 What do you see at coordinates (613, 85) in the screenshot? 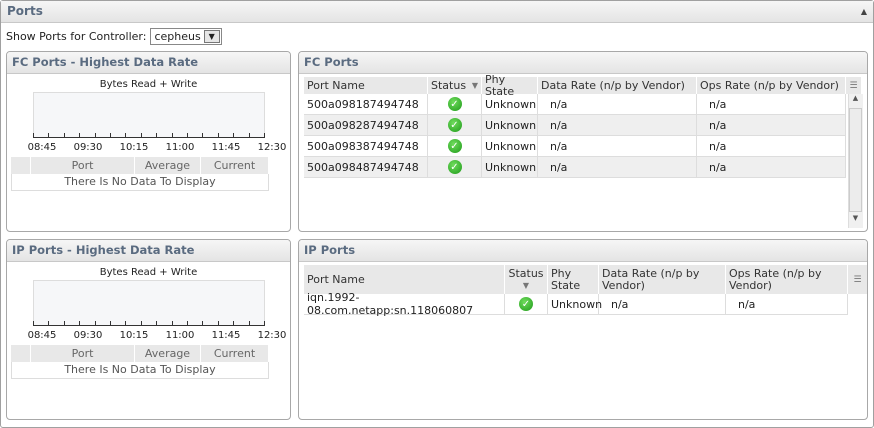
I see `column-header-label: Data Rate (n/p by Vendor)` at bounding box center [613, 85].